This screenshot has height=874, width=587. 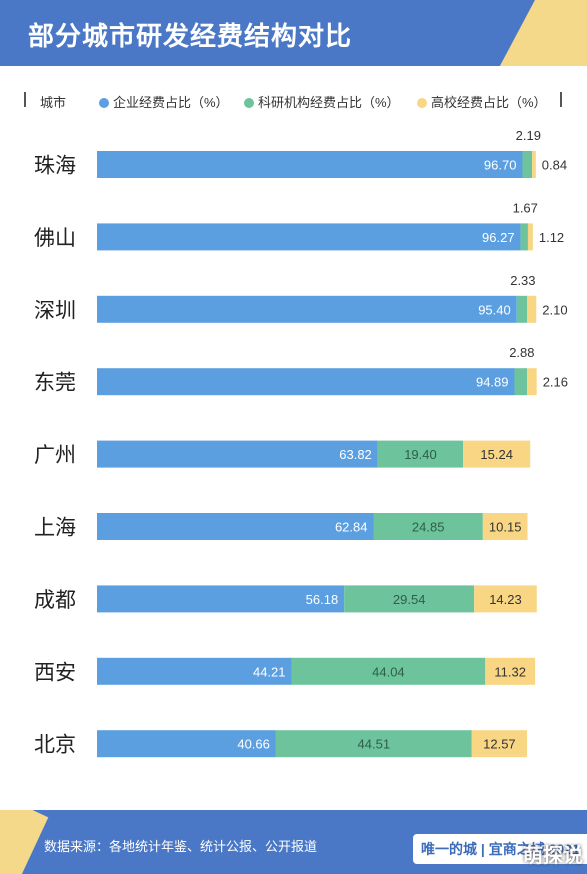 What do you see at coordinates (500, 849) in the screenshot?
I see `footer-logo: 唯一的城 | 宜商之城 2021` at bounding box center [500, 849].